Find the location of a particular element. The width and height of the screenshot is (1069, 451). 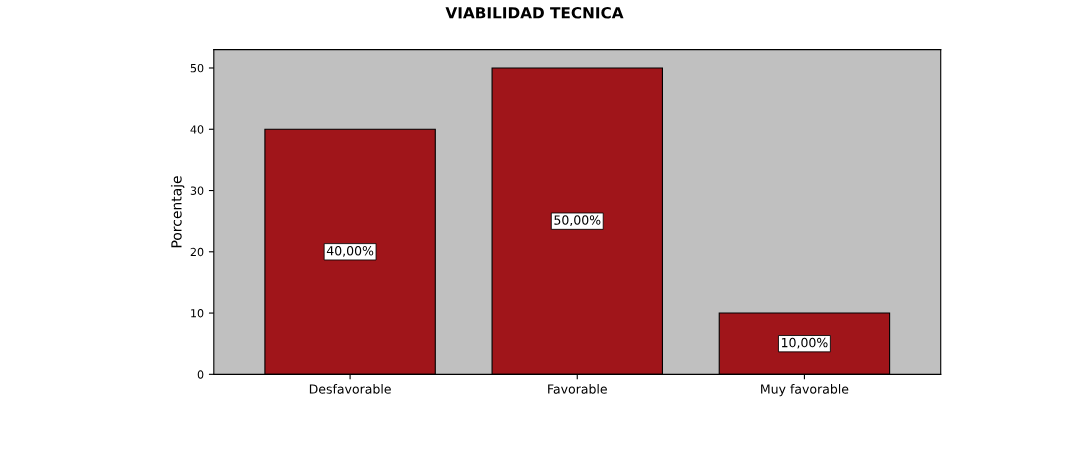

y-tick-label: 30 is located at coordinates (197, 190).